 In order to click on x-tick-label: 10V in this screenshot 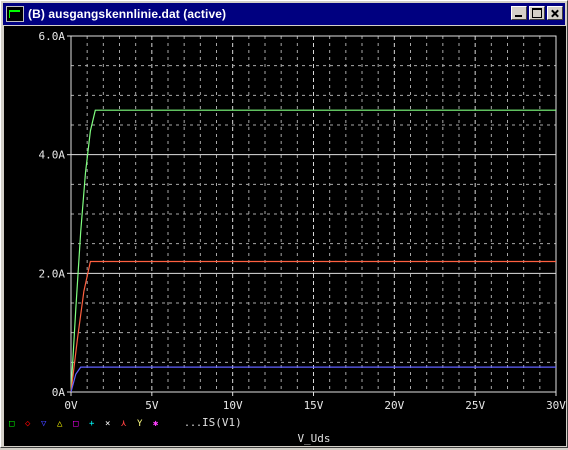, I will do `click(233, 405)`.